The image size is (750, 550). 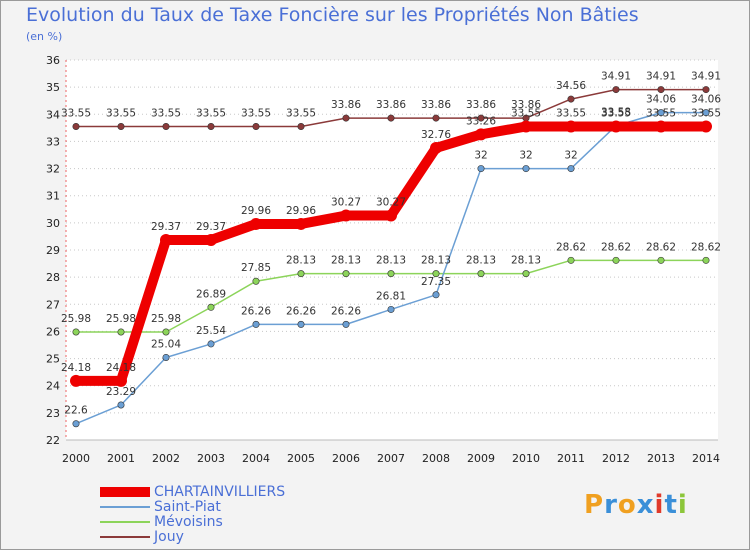 What do you see at coordinates (53, 223) in the screenshot?
I see `y-tick-label: 30` at bounding box center [53, 223].